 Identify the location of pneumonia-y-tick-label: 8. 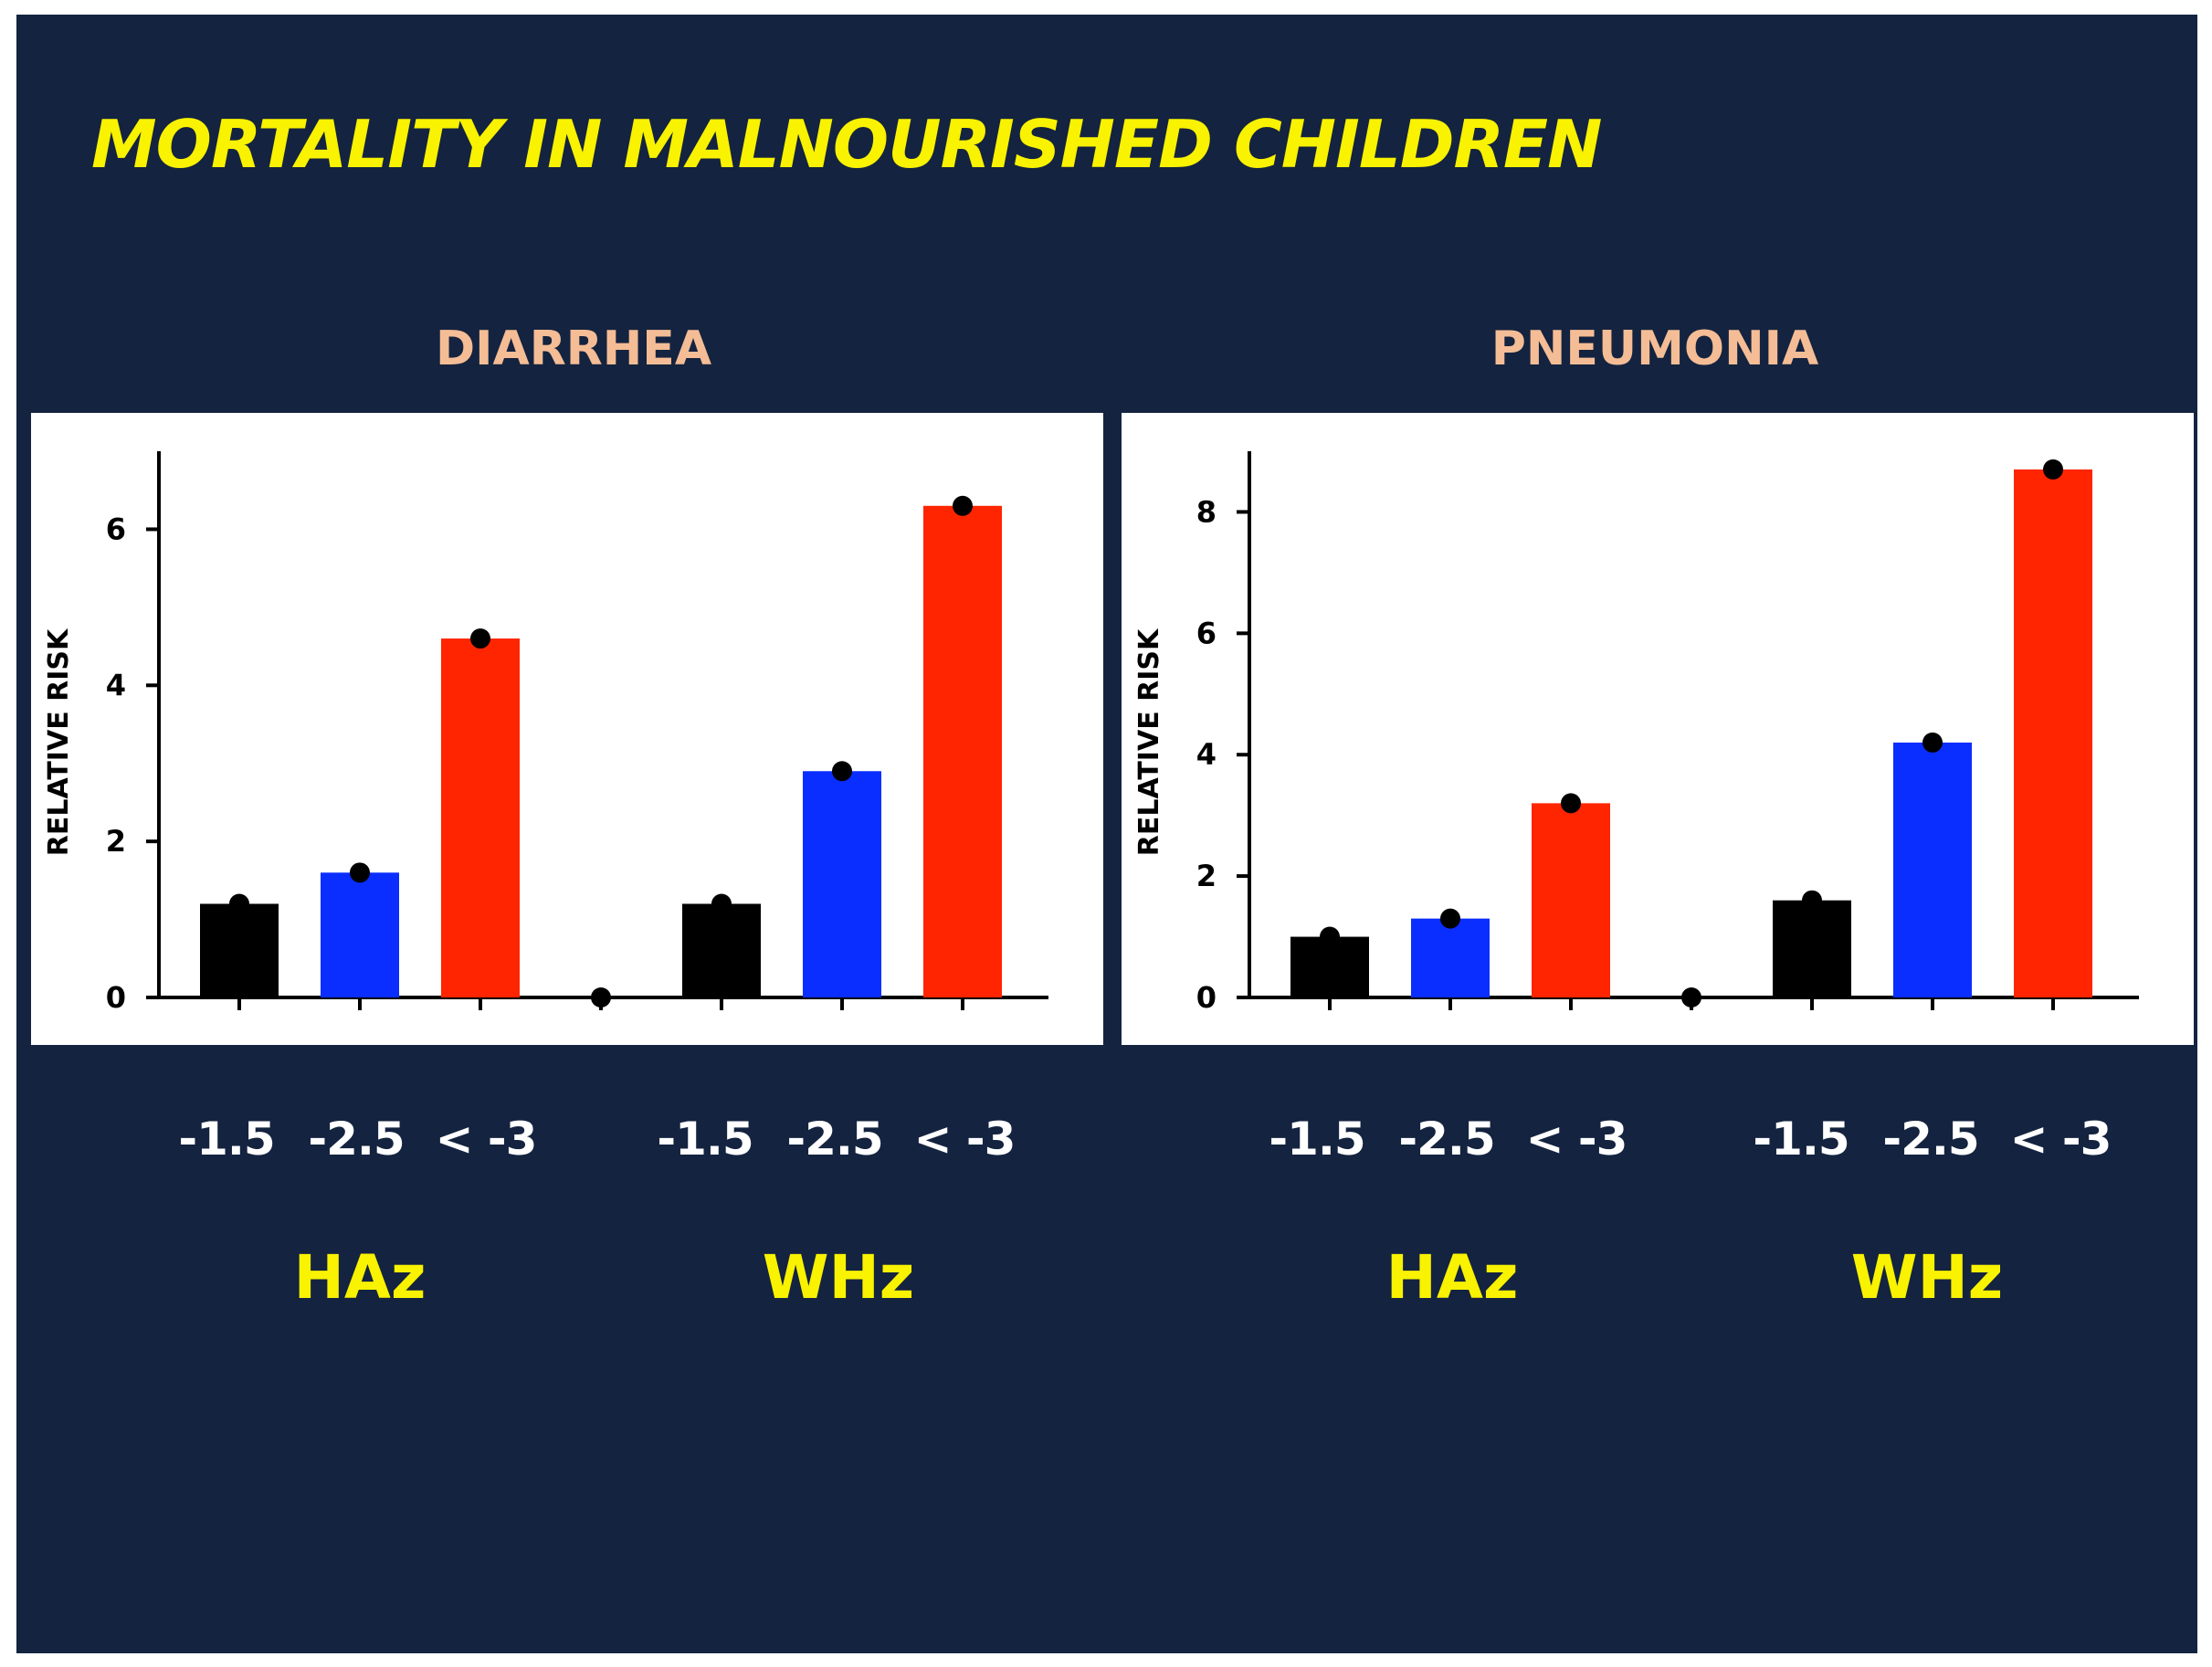
(1207, 511).